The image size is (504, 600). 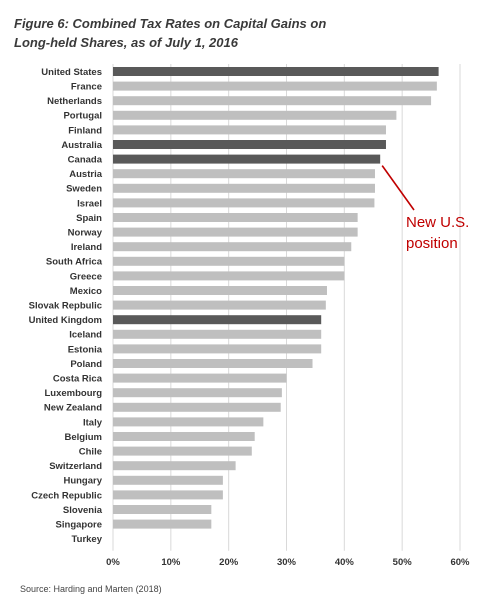 What do you see at coordinates (275, 86) in the screenshot?
I see `bar-france` at bounding box center [275, 86].